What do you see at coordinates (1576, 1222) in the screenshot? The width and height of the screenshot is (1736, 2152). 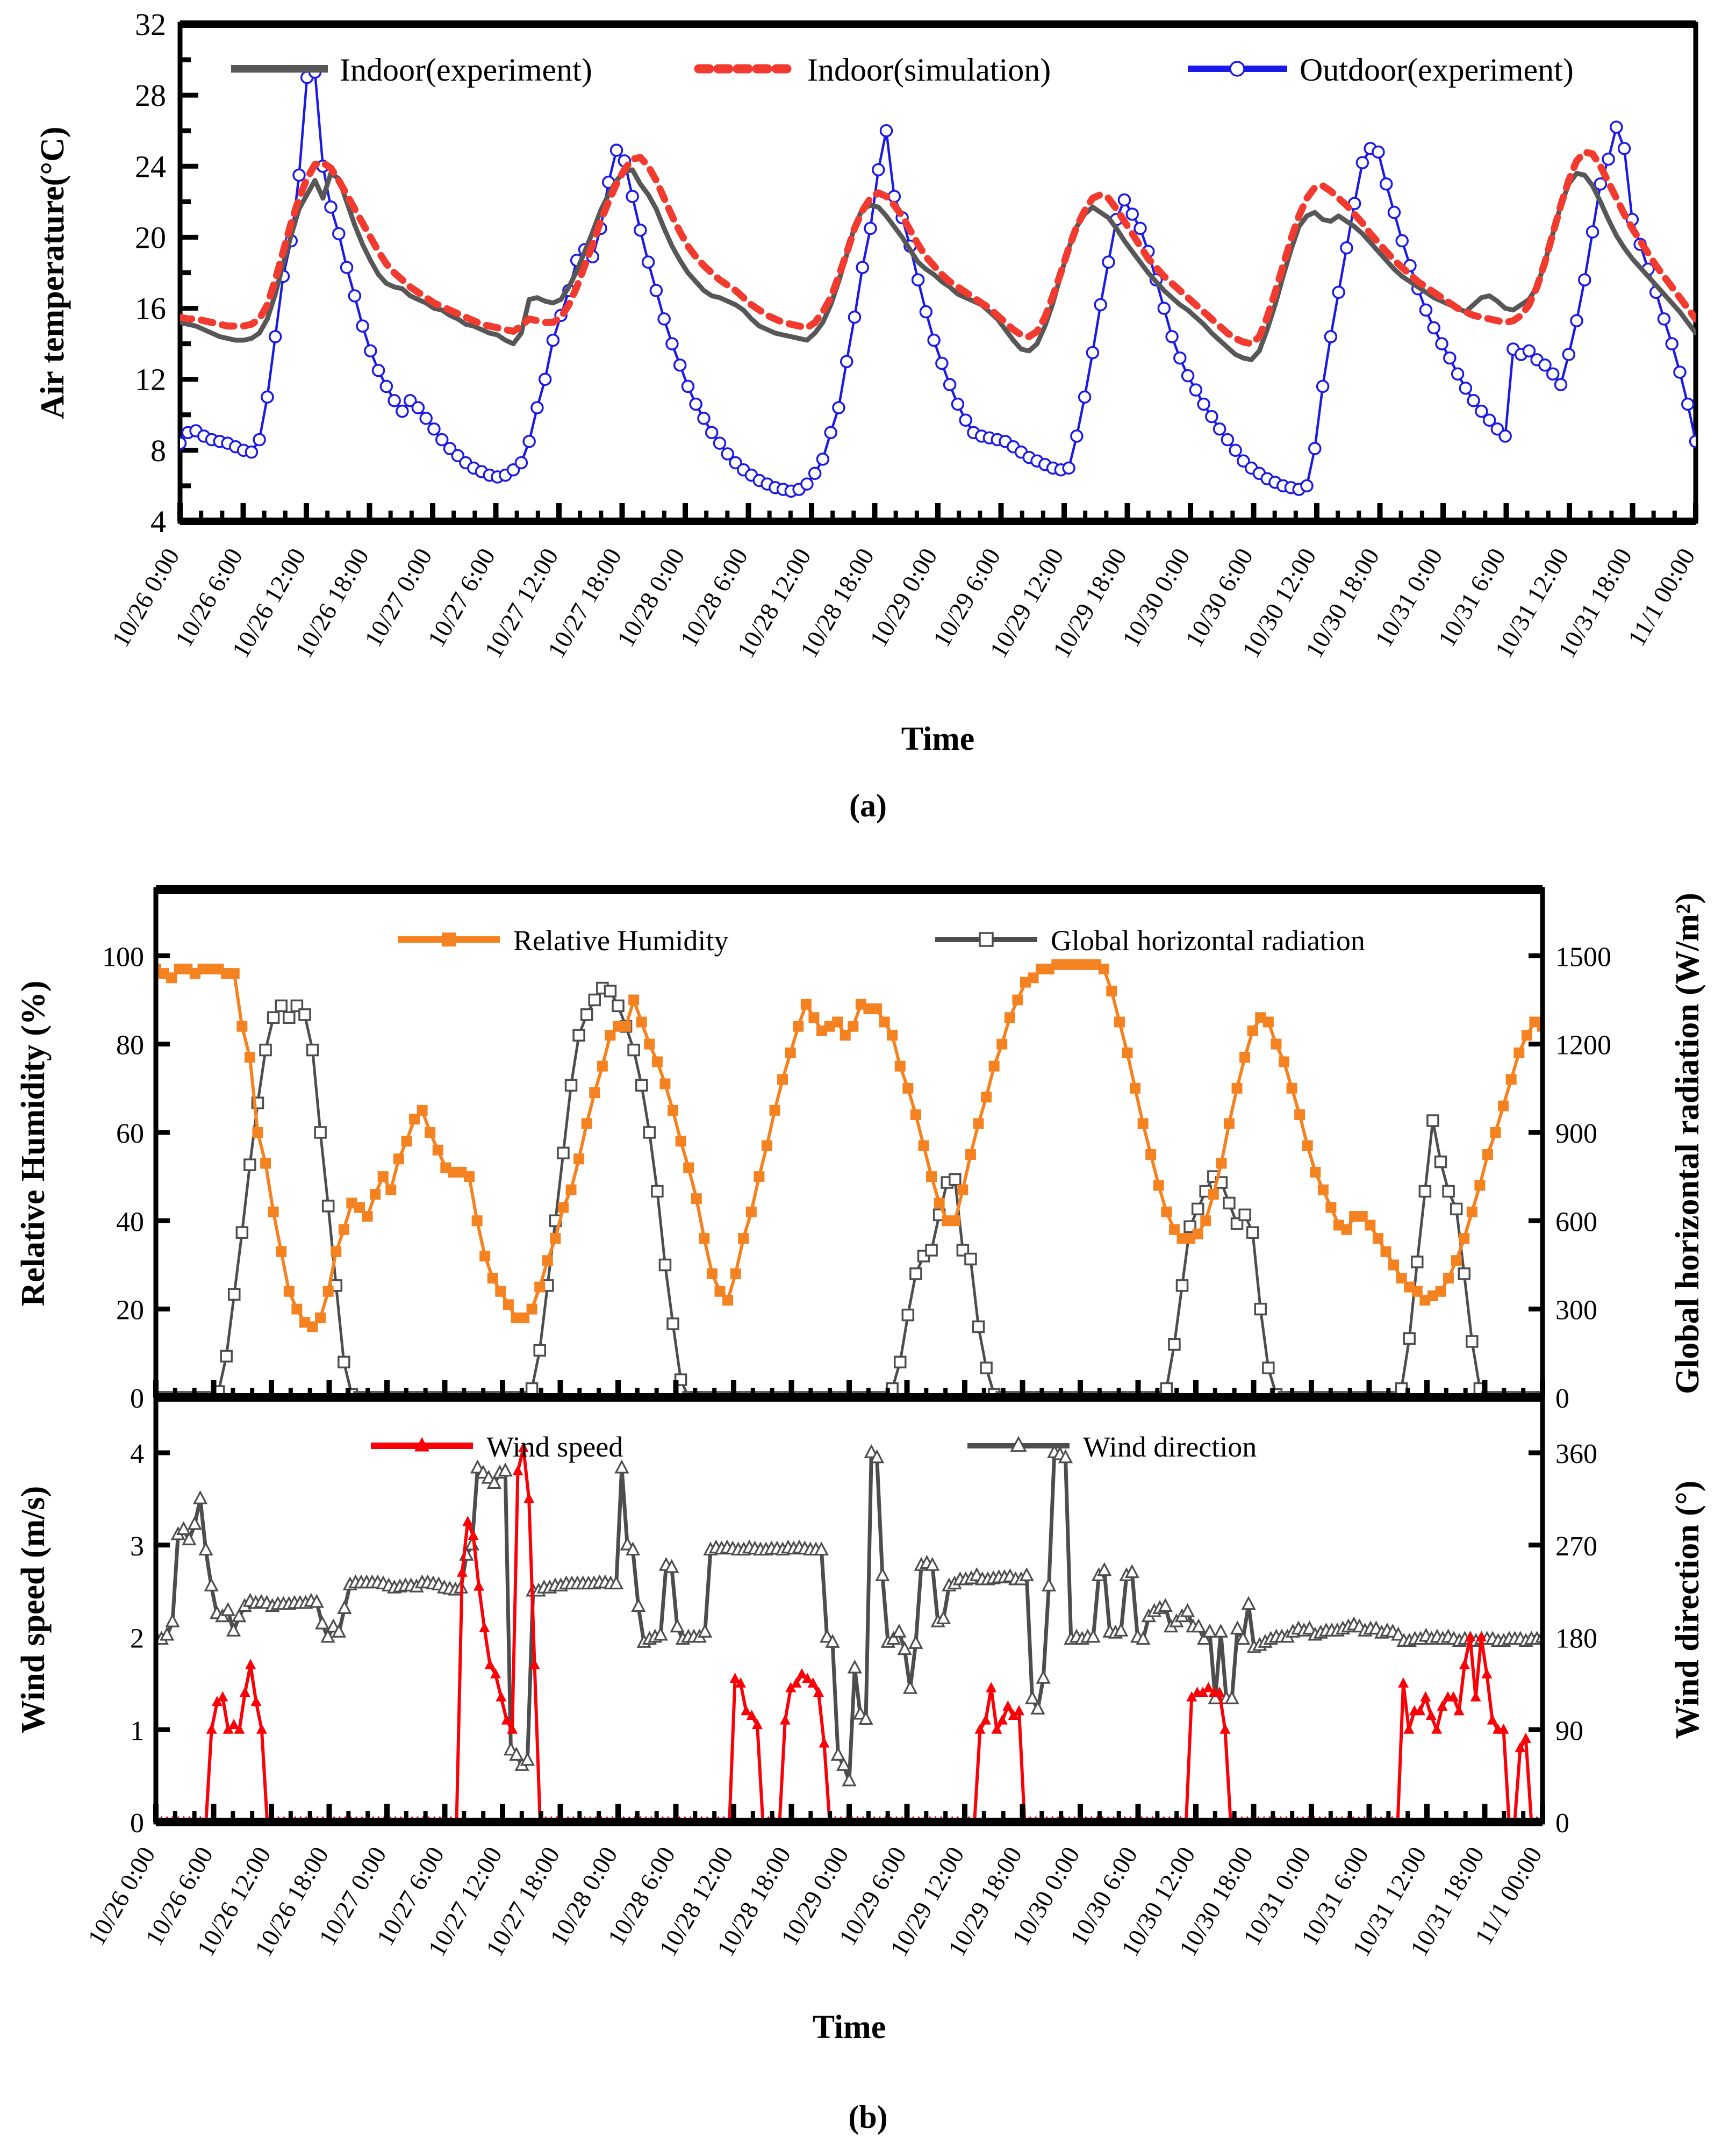 I see `y-tick-label: 600` at bounding box center [1576, 1222].